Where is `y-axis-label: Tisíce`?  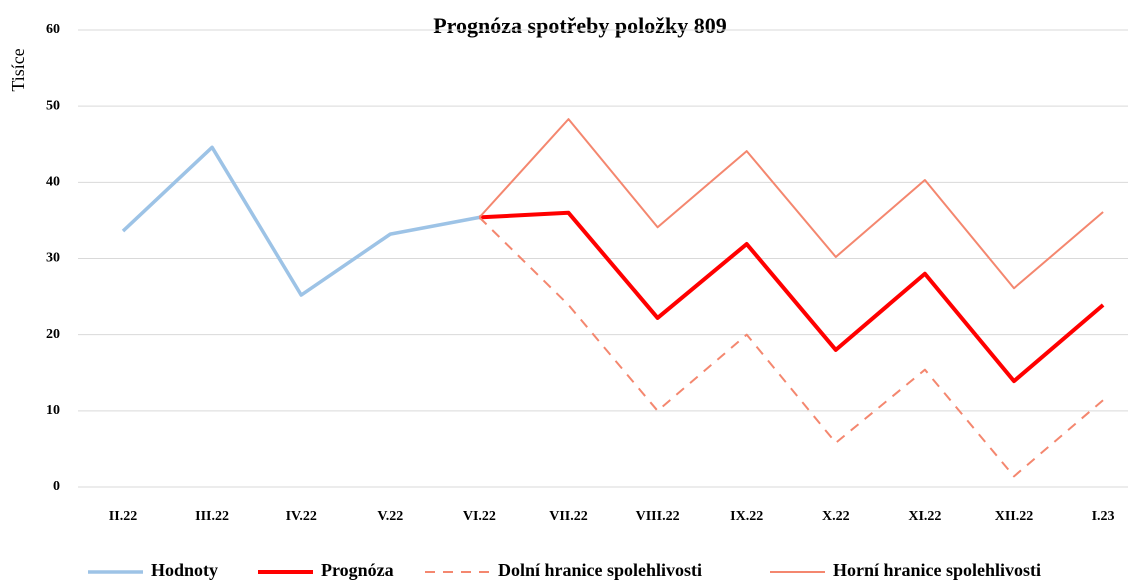 y-axis-label: Tisíce is located at coordinates (18, 69).